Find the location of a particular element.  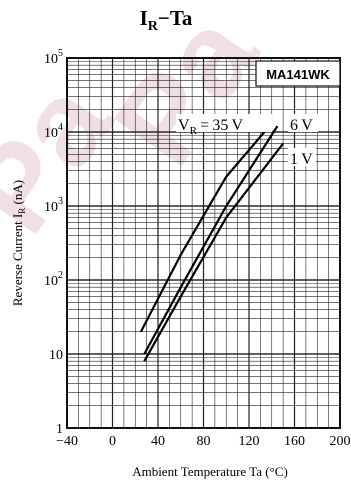

y-tick-label: 1 is located at coordinates (59, 429).